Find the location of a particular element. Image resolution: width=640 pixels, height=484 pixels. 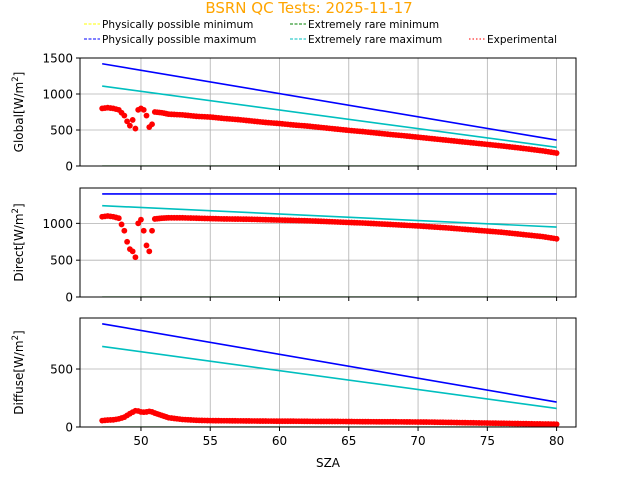

x-tick-label: 75 is located at coordinates (487, 441).